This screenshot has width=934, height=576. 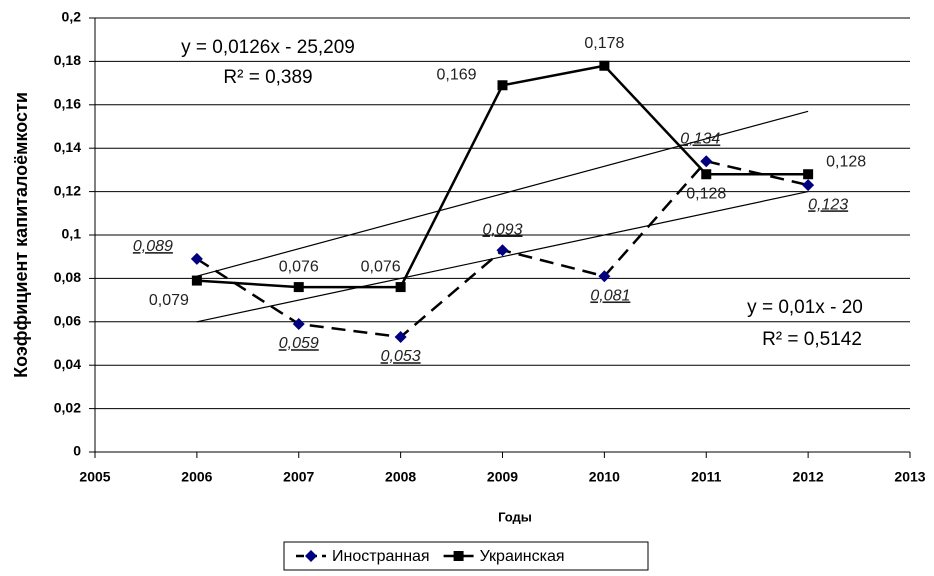 I want to click on value-label: 0,178, so click(x=604, y=43).